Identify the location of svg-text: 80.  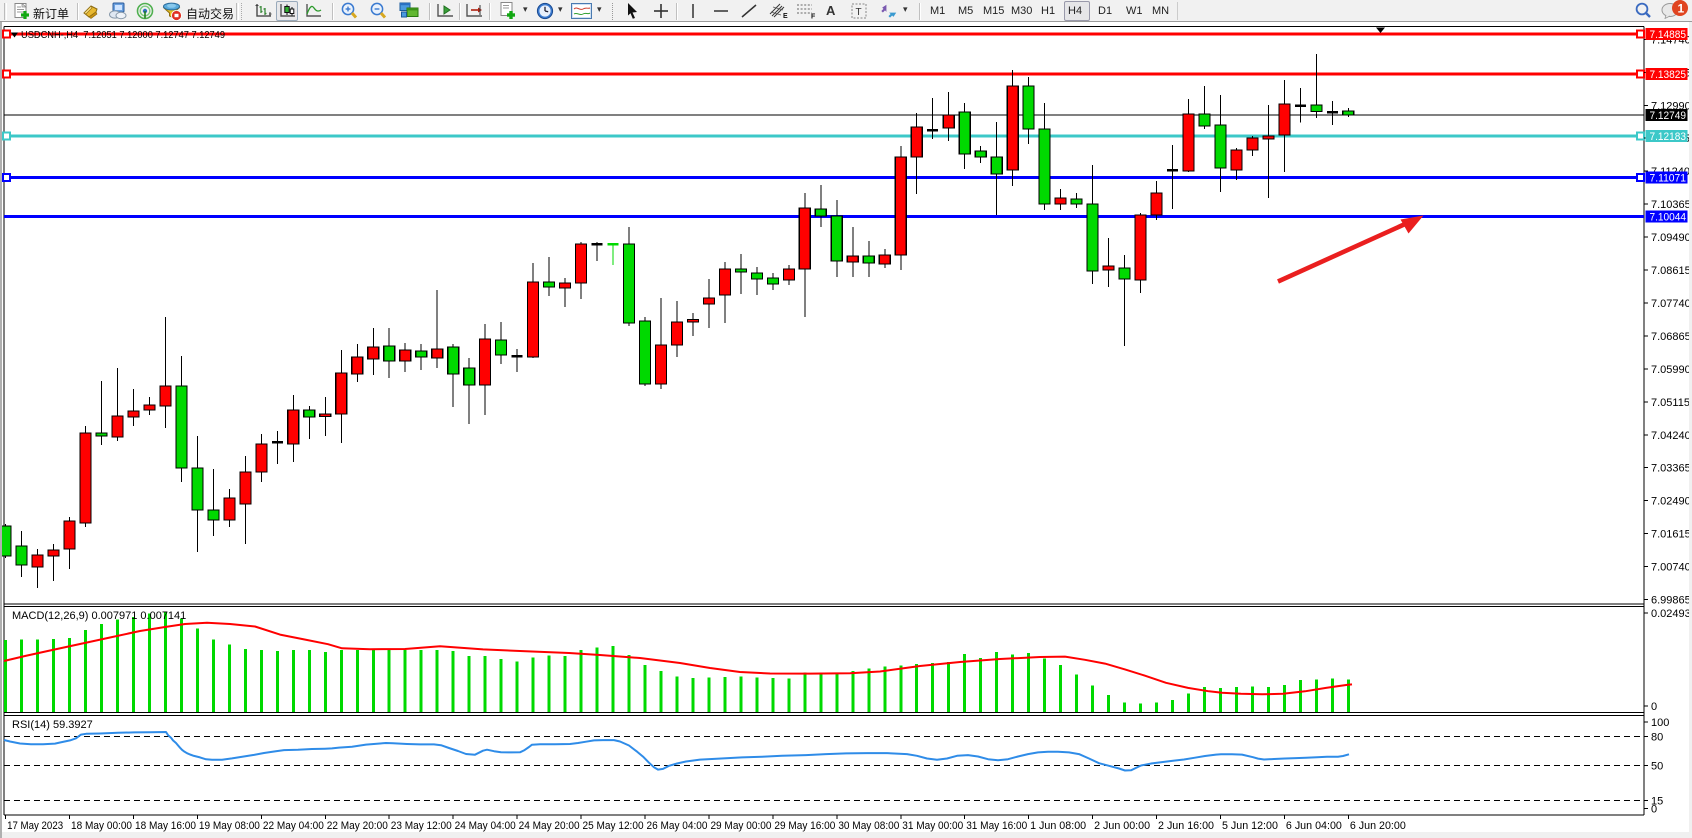
(1657, 737).